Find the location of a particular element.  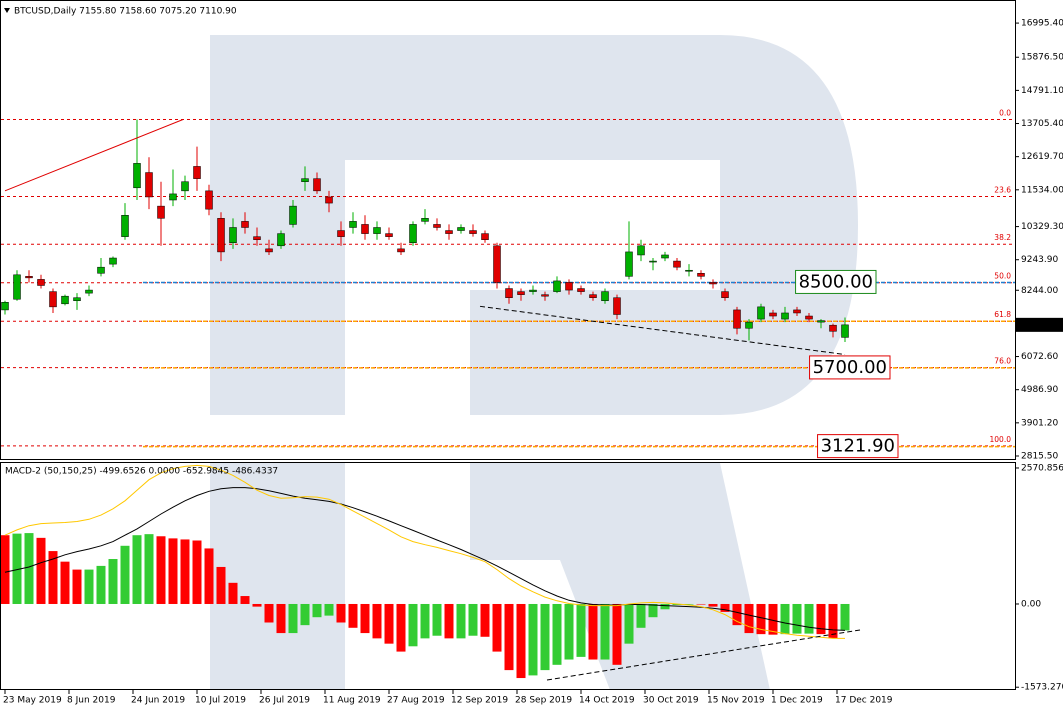

x-tick-label: 12 Sep 2019 is located at coordinates (479, 701).